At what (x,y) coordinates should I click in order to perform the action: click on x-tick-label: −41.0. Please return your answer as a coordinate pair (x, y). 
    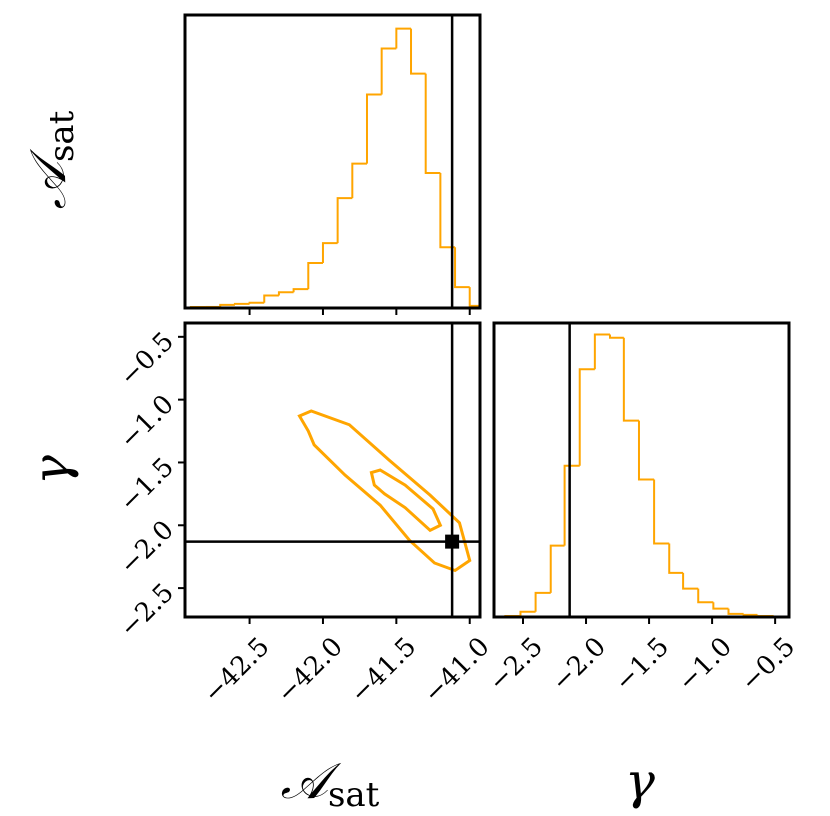
    Looking at the image, I should click on (457, 671).